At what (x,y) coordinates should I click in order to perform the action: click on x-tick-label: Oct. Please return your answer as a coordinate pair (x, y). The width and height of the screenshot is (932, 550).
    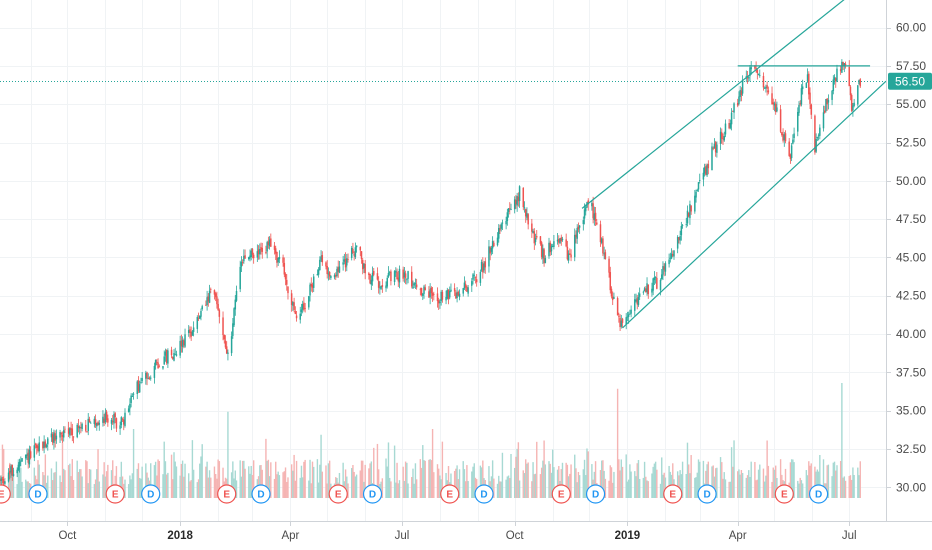
    Looking at the image, I should click on (515, 536).